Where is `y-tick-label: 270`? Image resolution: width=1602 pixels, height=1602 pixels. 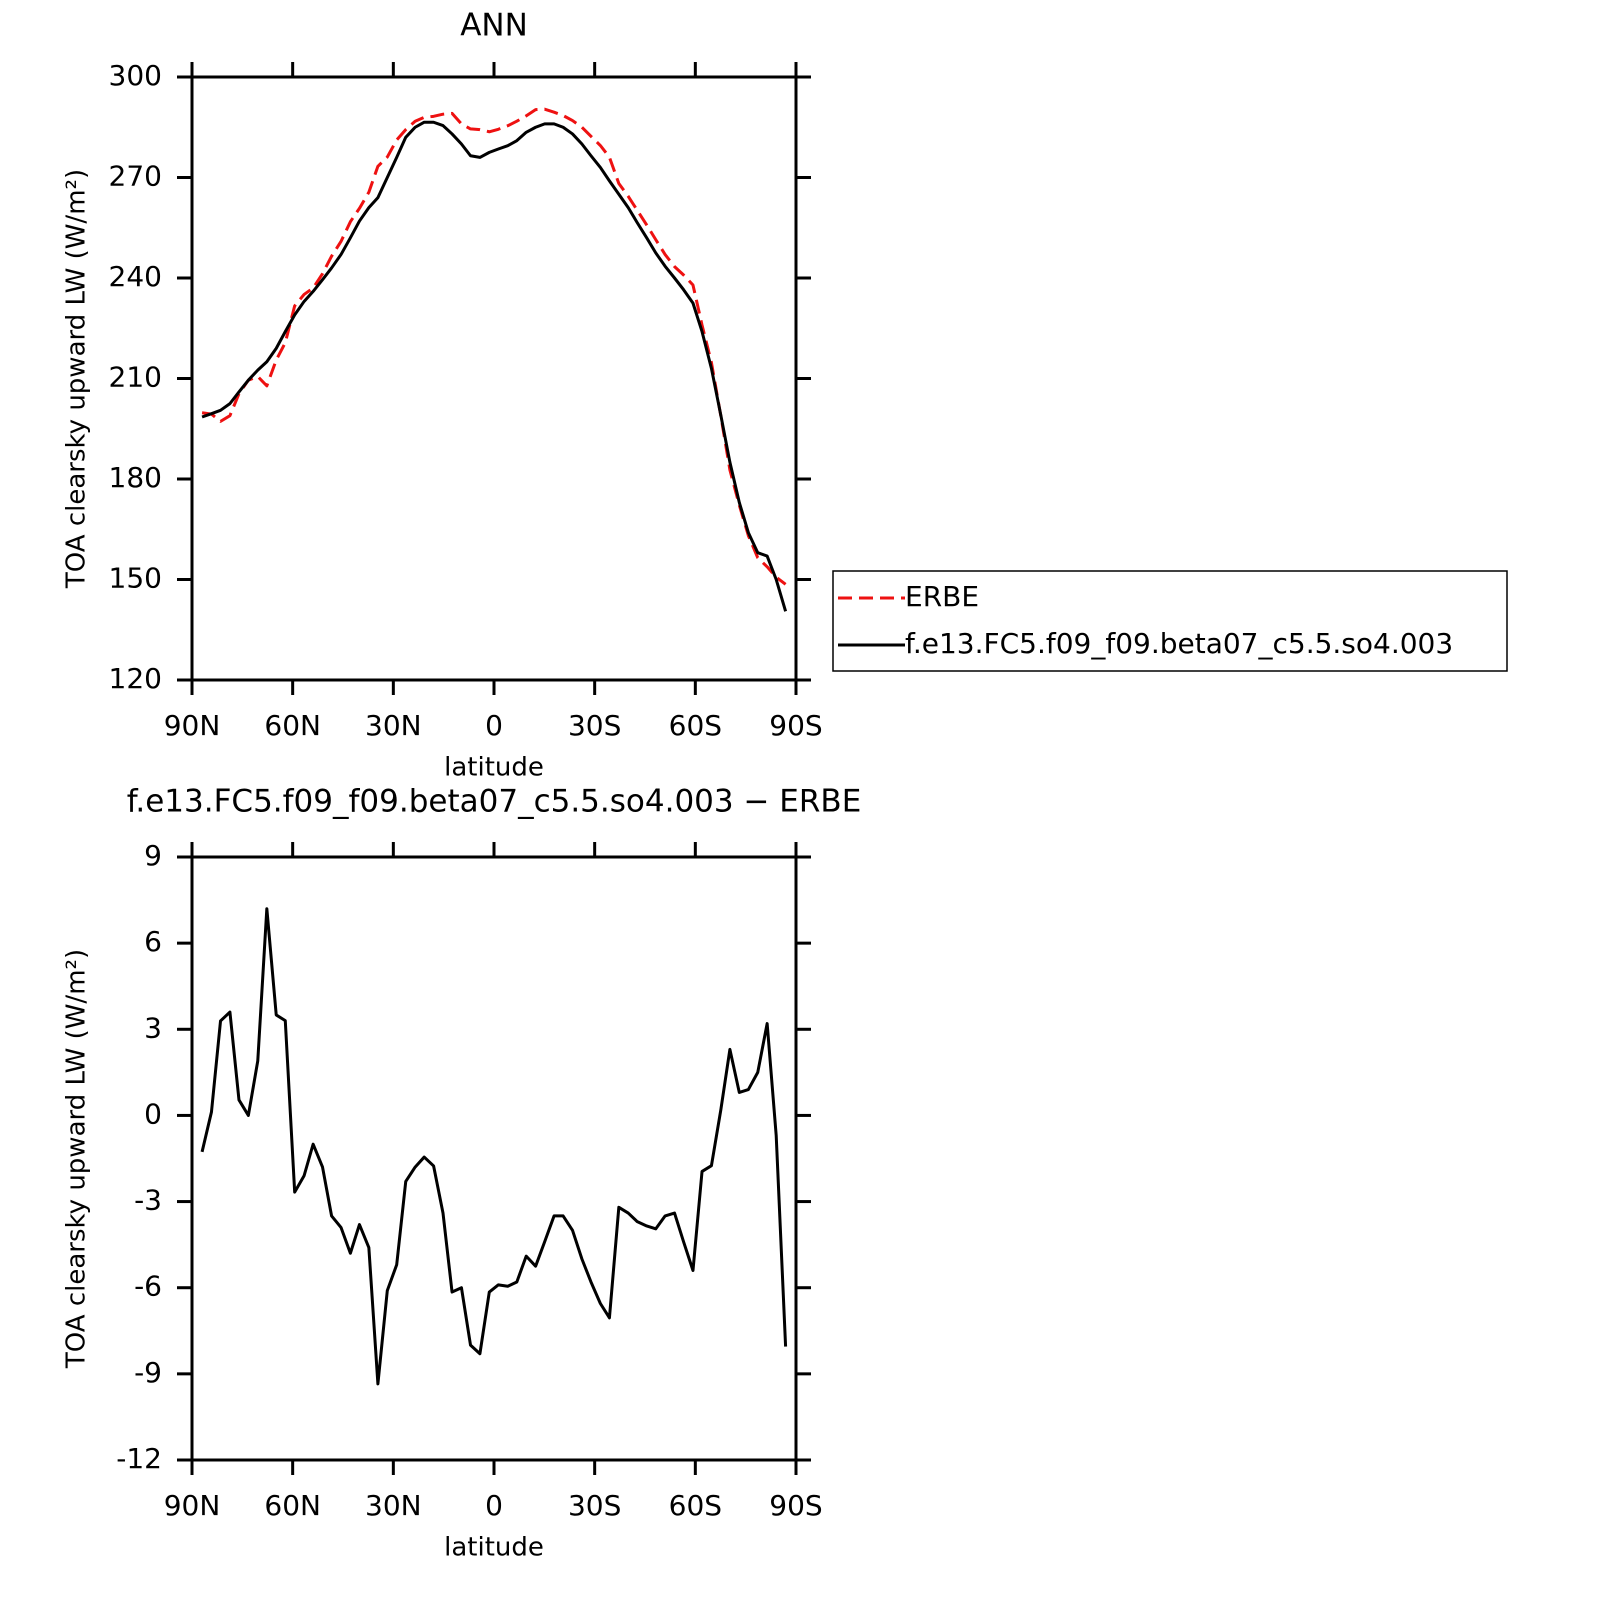
y-tick-label: 270 is located at coordinates (135, 176).